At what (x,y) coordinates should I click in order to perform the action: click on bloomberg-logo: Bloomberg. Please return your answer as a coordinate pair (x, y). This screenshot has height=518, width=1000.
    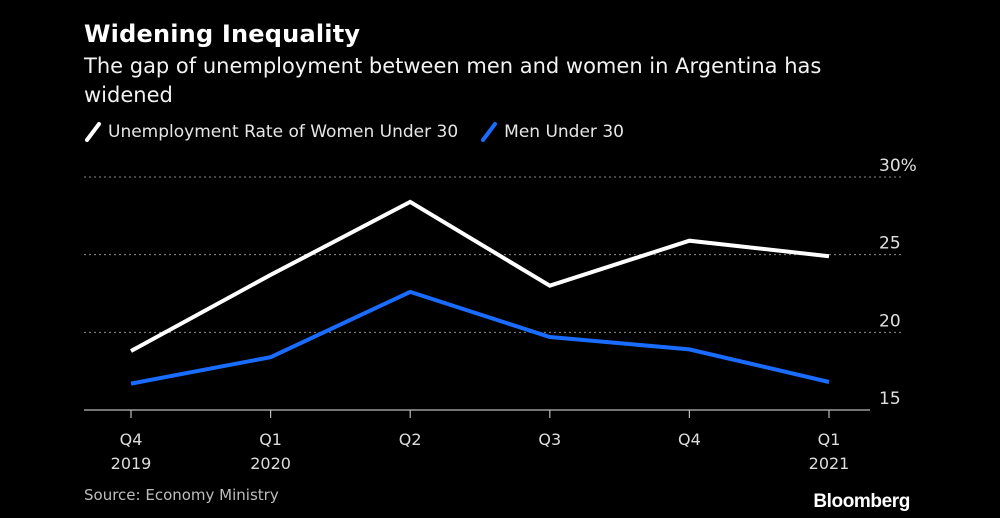
    Looking at the image, I should click on (861, 501).